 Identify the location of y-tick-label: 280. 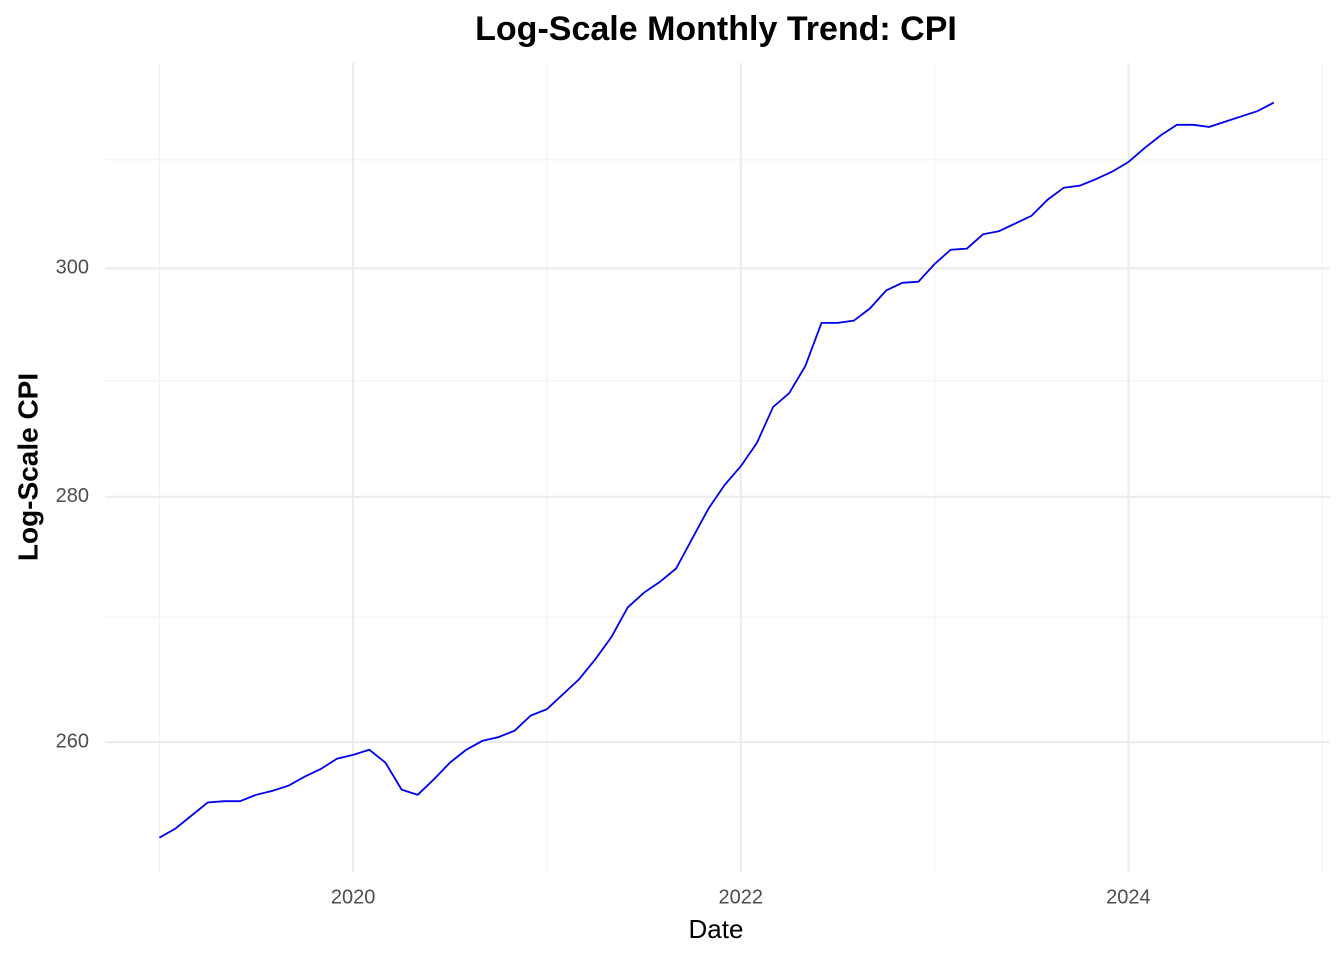
(72, 496).